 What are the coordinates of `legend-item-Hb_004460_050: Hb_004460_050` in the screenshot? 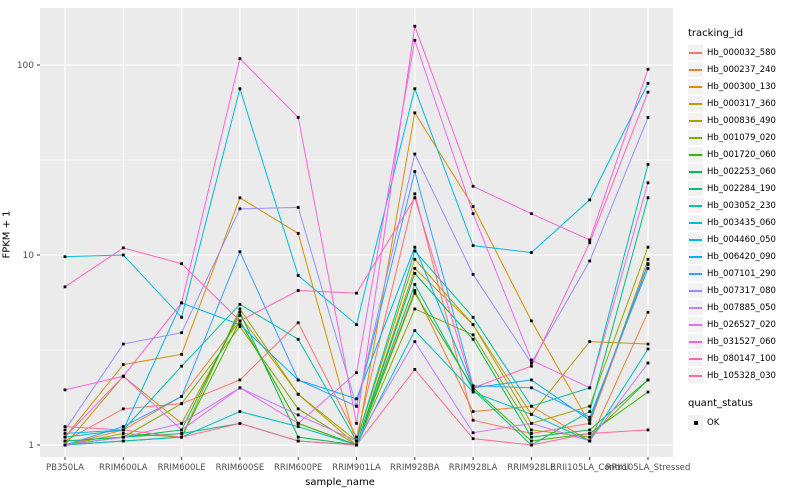 It's located at (743, 239).